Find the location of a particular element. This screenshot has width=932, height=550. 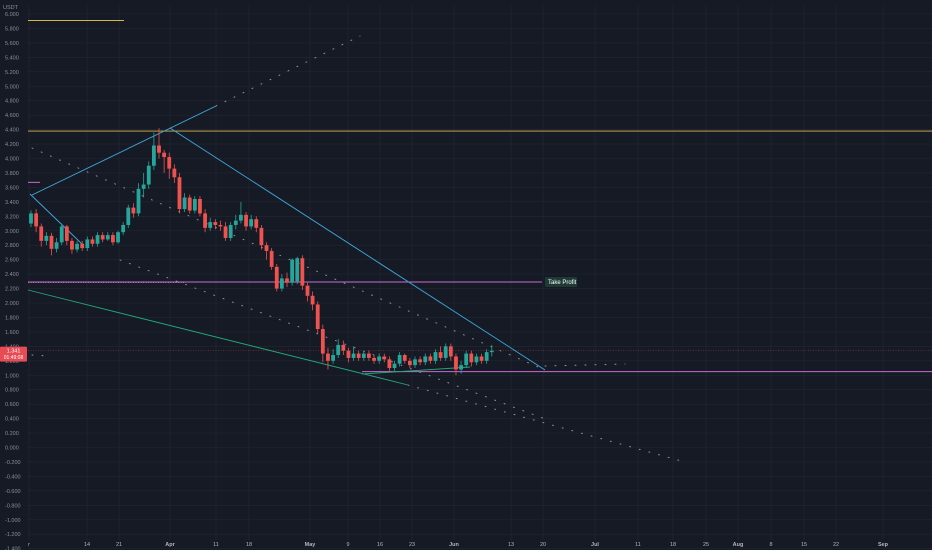

time-tick-label: Jun is located at coordinates (454, 545).